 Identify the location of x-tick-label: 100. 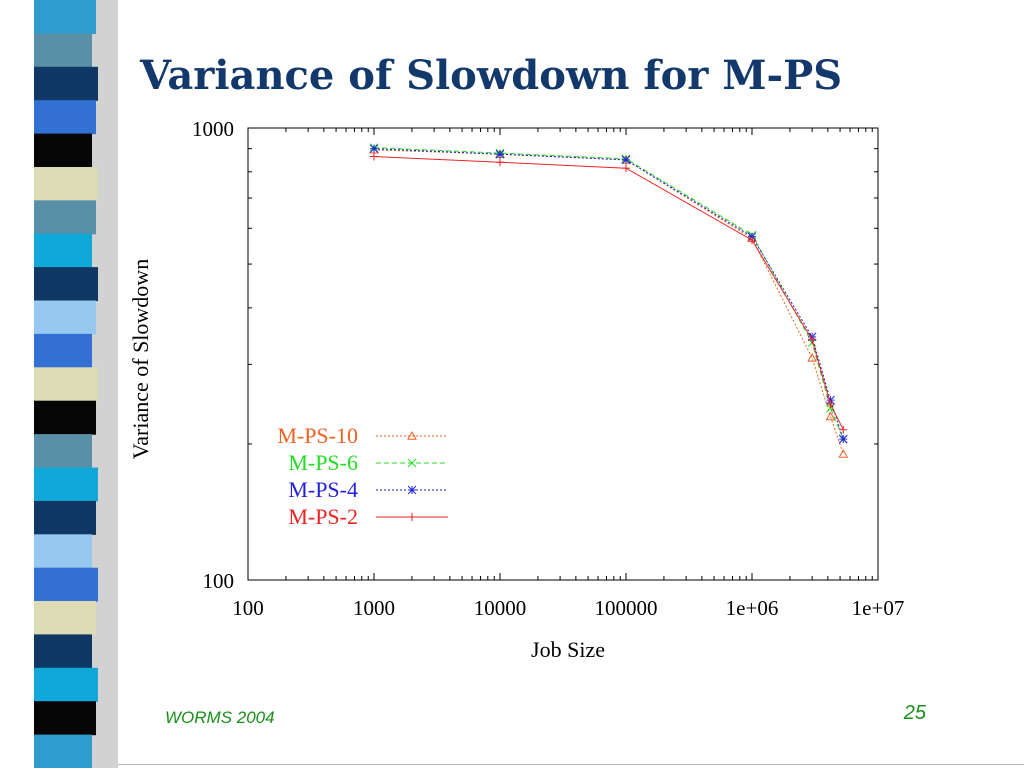
(248, 608).